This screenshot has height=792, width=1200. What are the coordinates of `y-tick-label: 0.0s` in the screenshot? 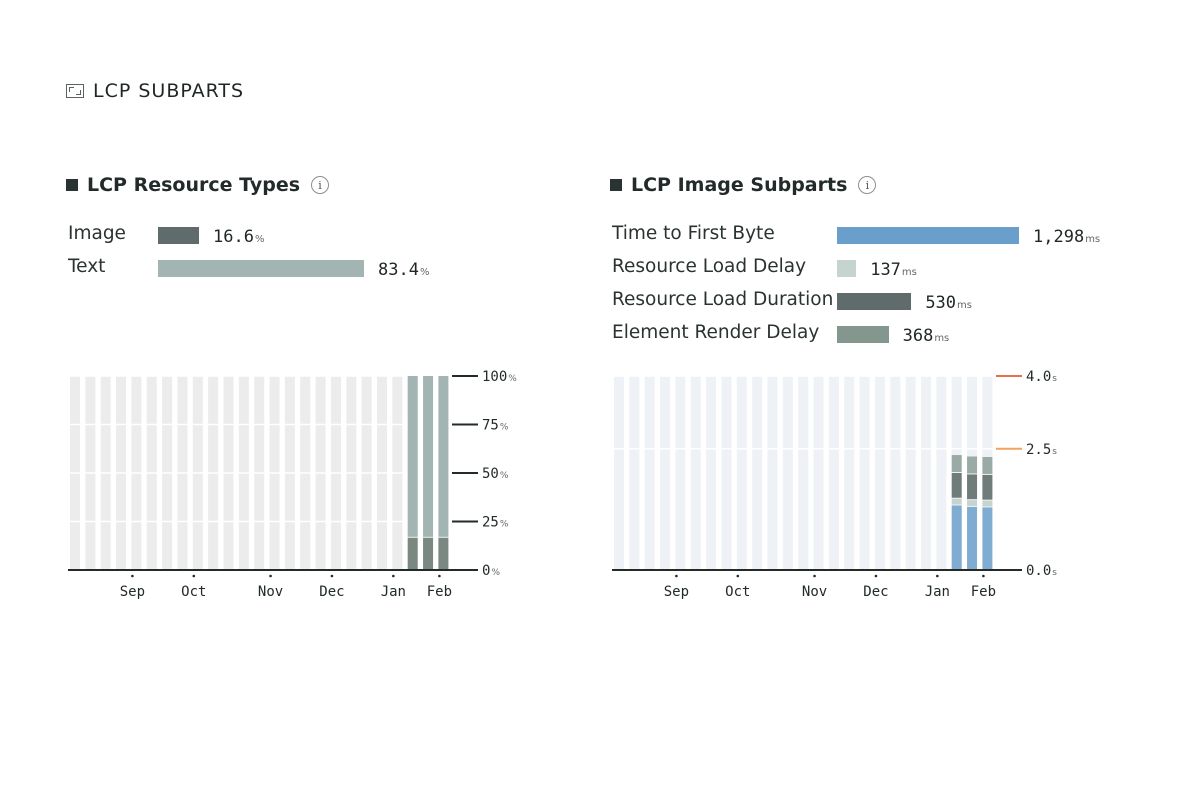 It's located at (1041, 571).